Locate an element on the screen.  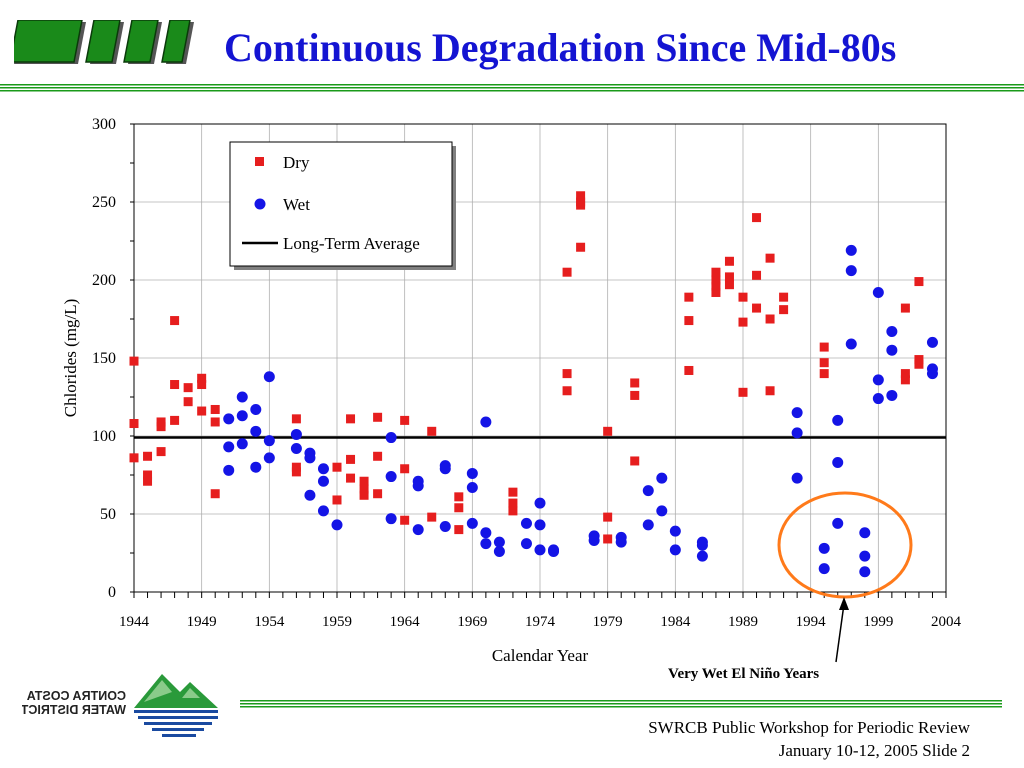
x-tick-label: 1969 is located at coordinates (472, 622).